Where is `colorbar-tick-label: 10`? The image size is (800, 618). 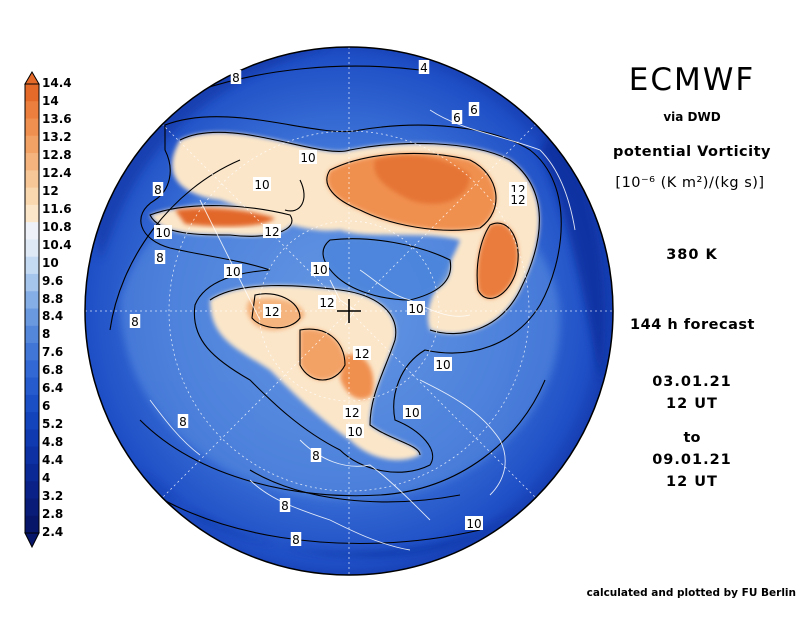 colorbar-tick-label: 10 is located at coordinates (50, 262).